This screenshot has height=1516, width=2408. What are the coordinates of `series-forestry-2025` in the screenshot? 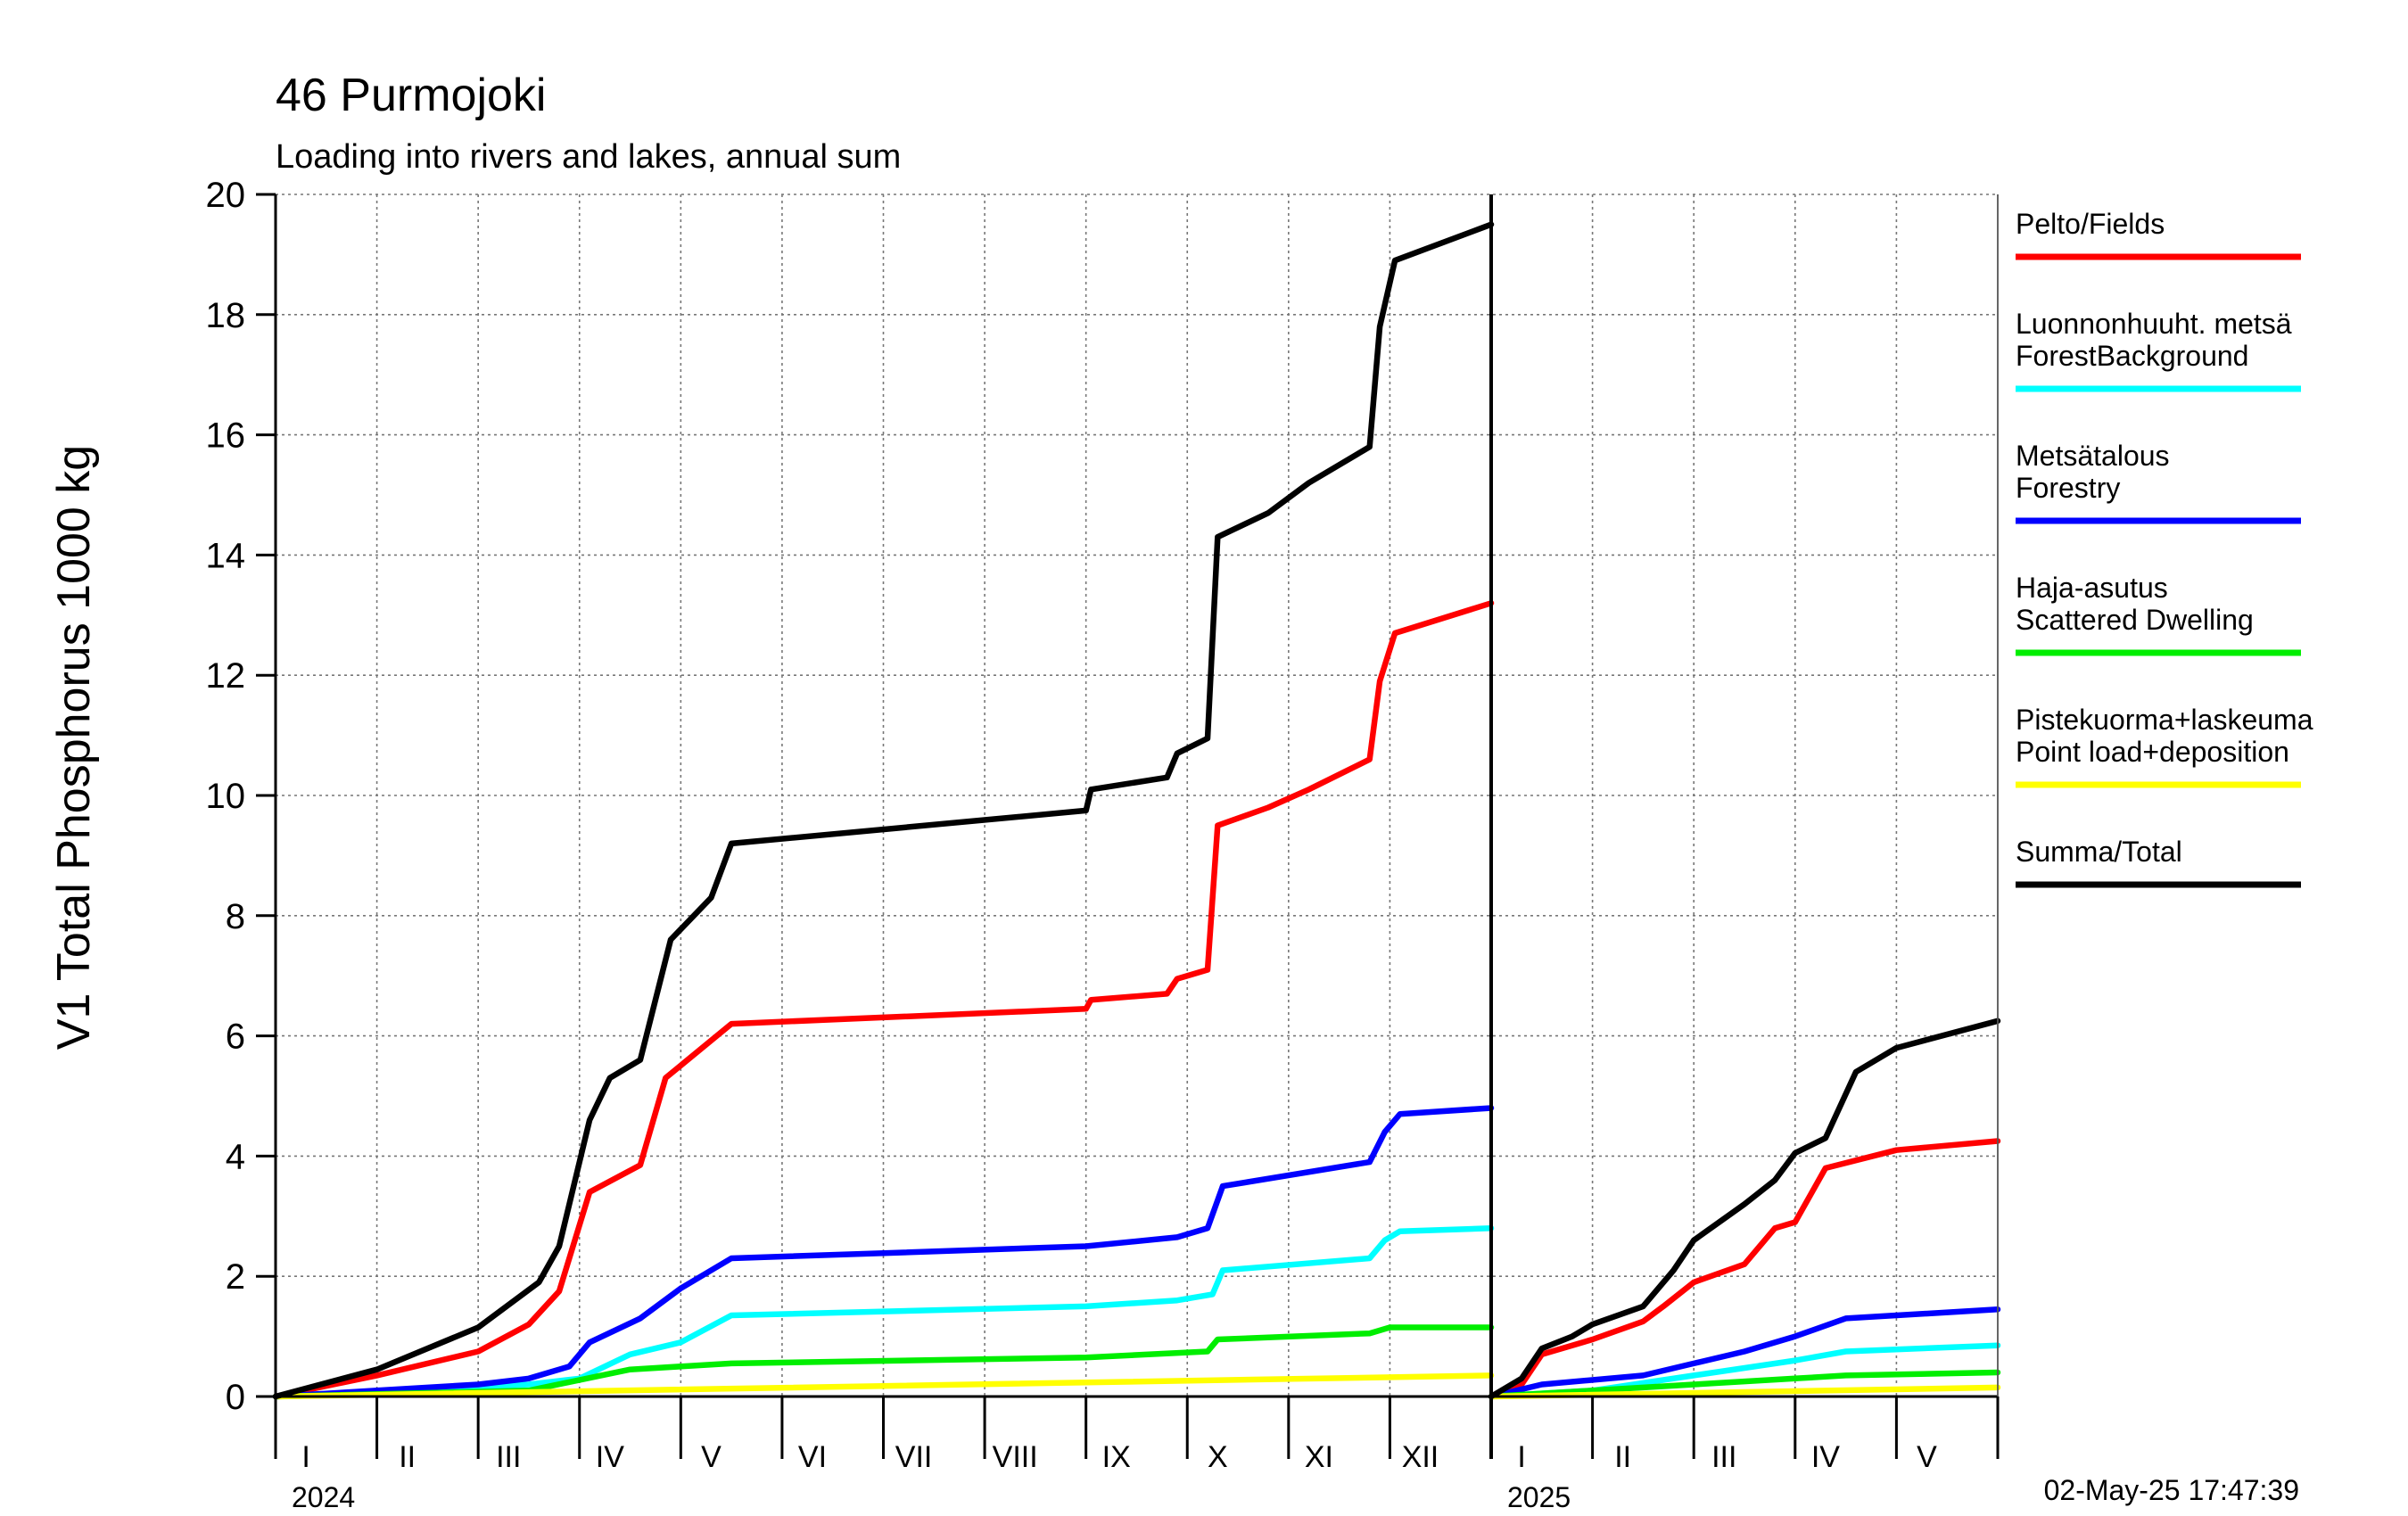 It's located at (1744, 1353).